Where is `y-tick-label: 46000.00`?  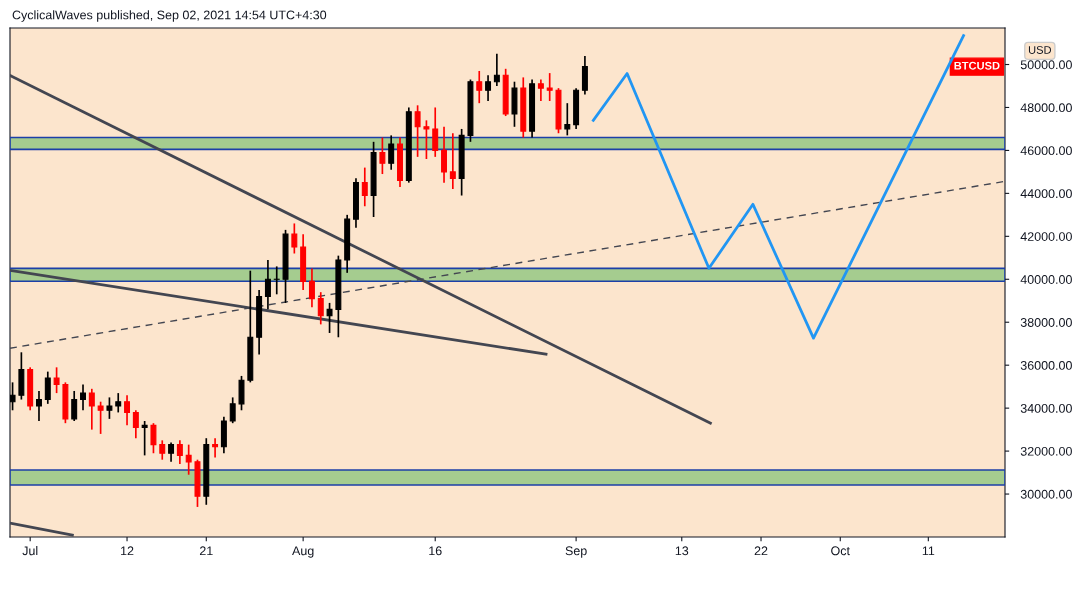 y-tick-label: 46000.00 is located at coordinates (1046, 151).